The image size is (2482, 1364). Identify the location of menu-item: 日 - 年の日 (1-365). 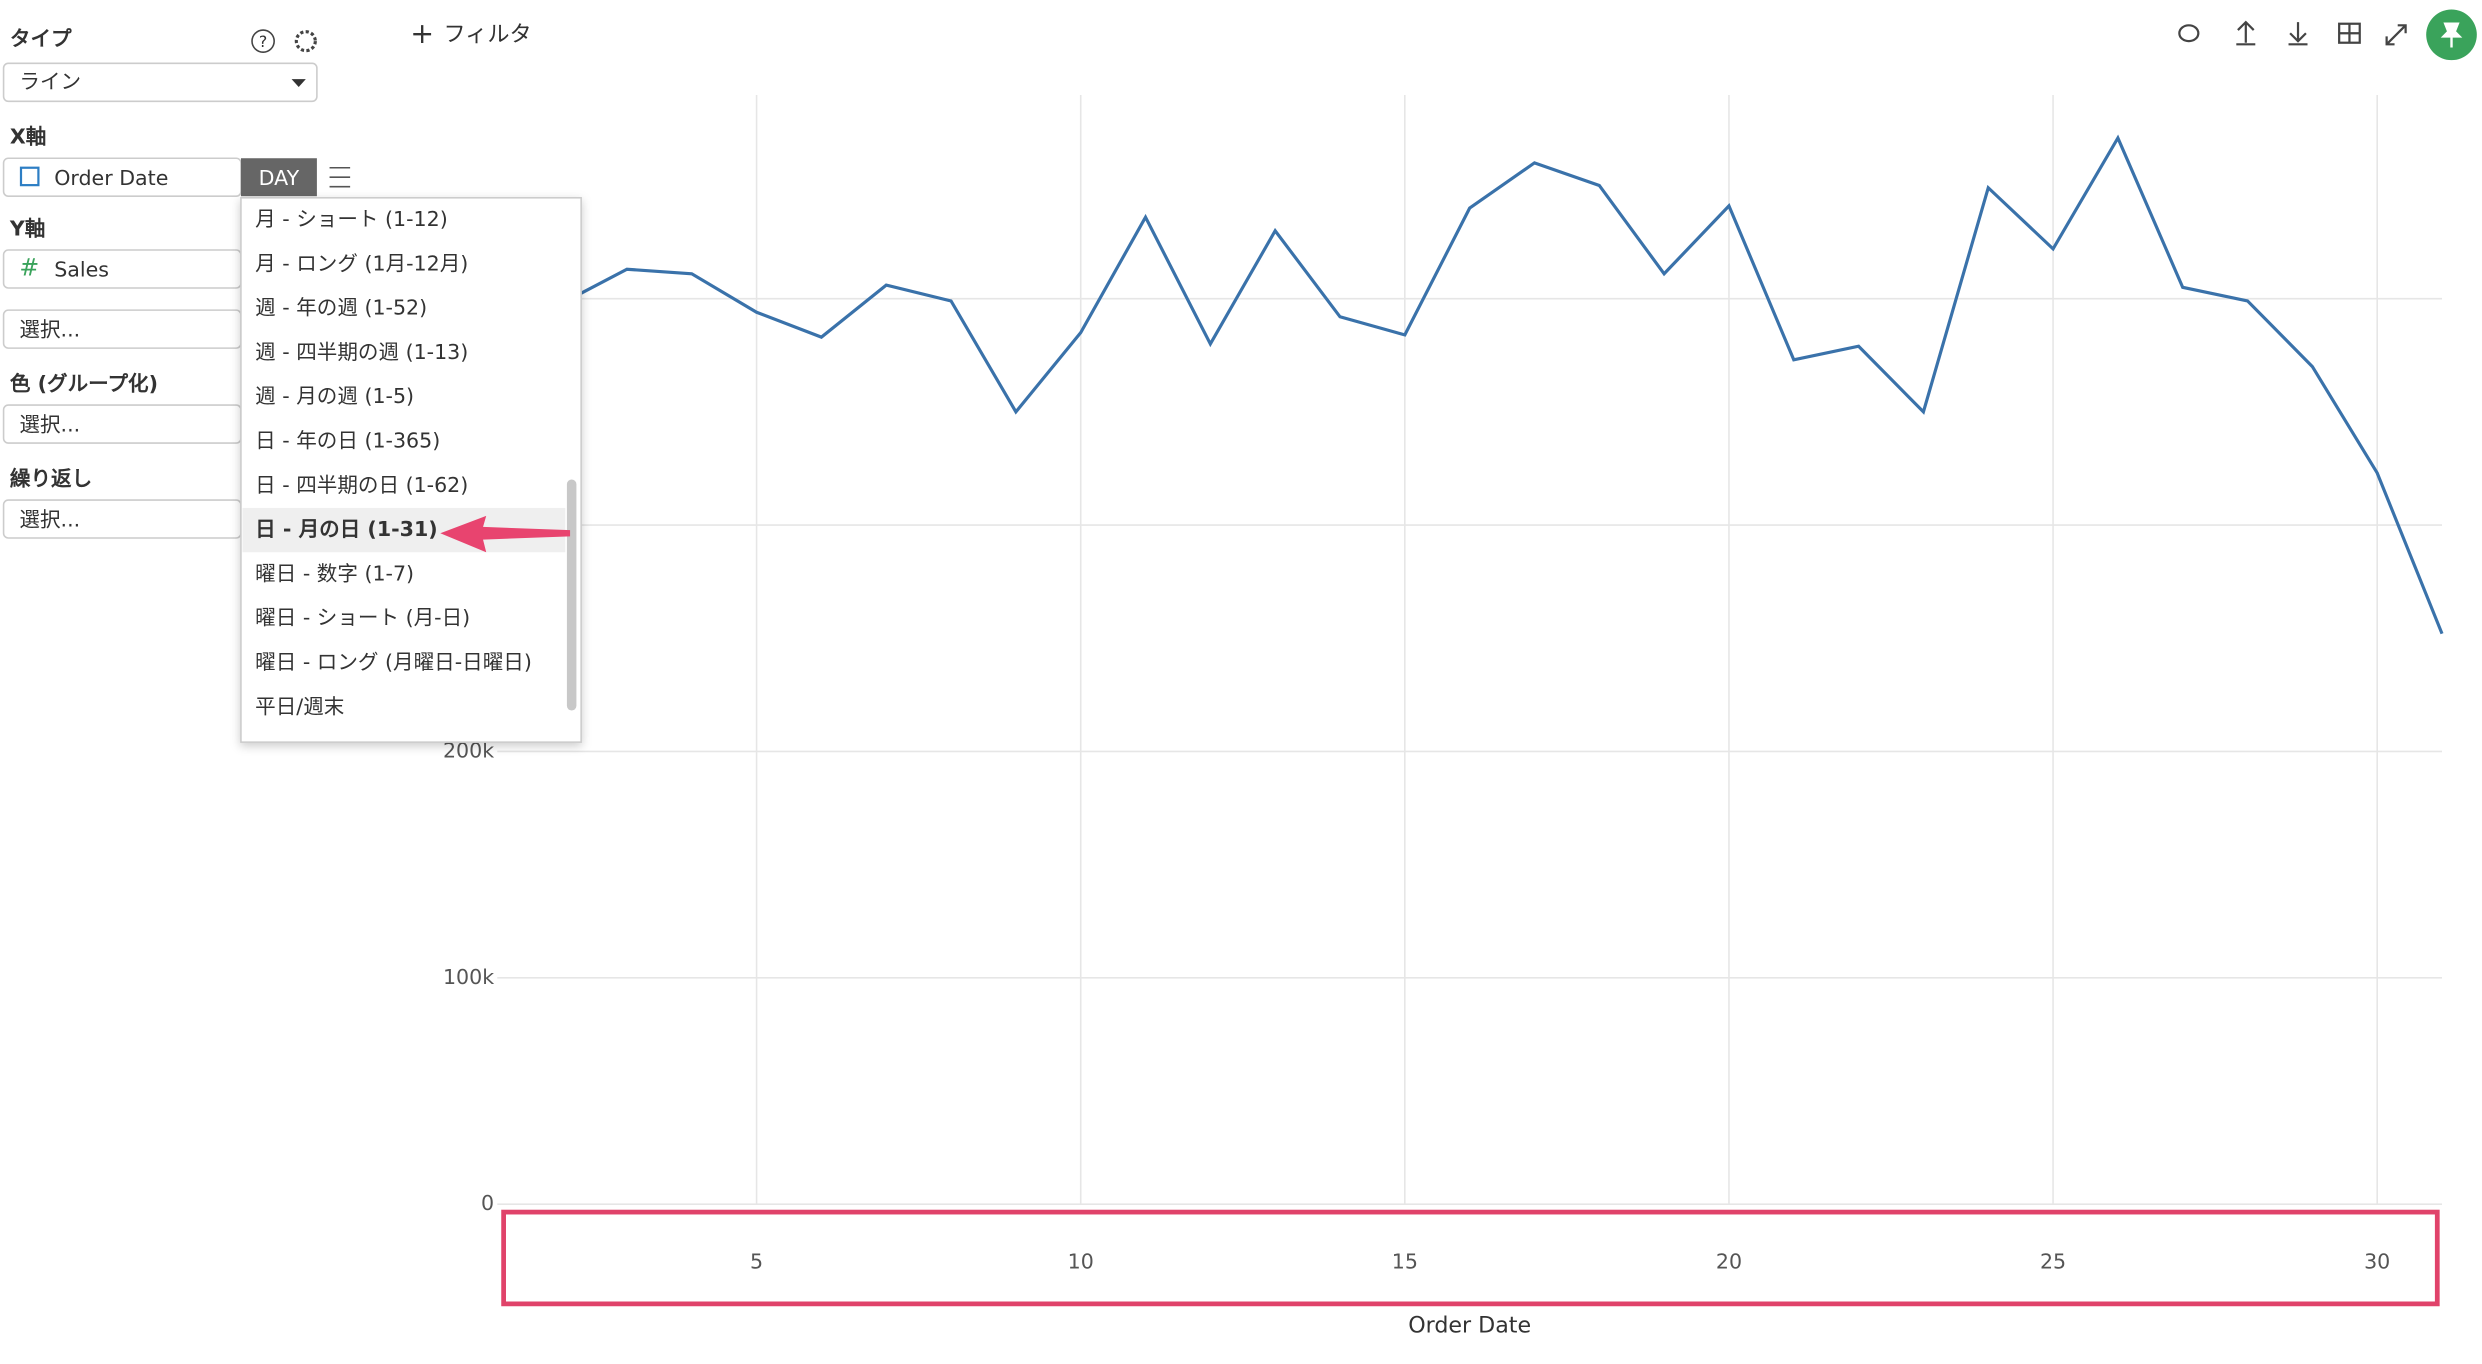
(347, 440).